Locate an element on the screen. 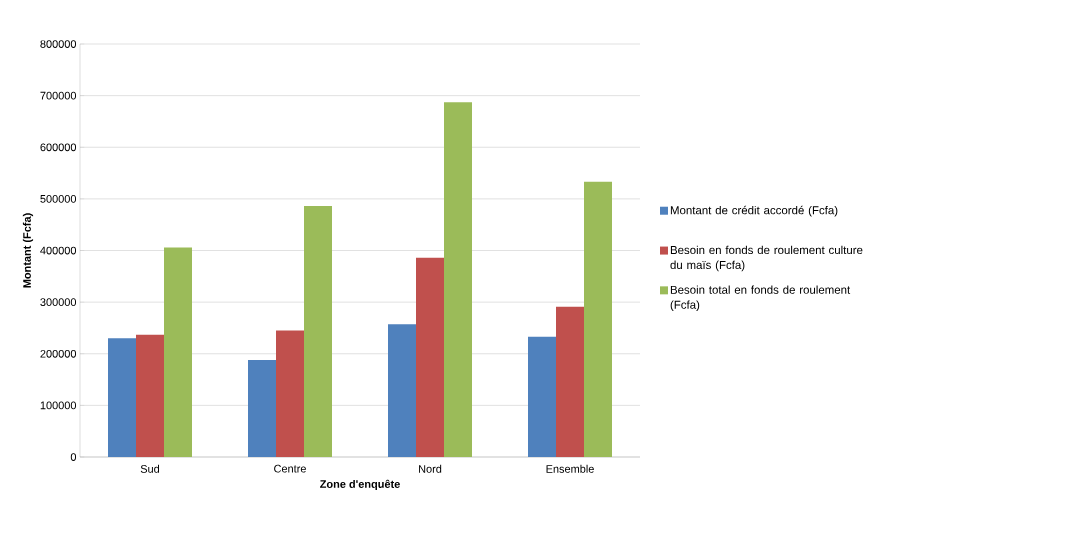 The image size is (1086, 552). legend-label: Montant de crédit accordé (Fcfa) is located at coordinates (754, 211).